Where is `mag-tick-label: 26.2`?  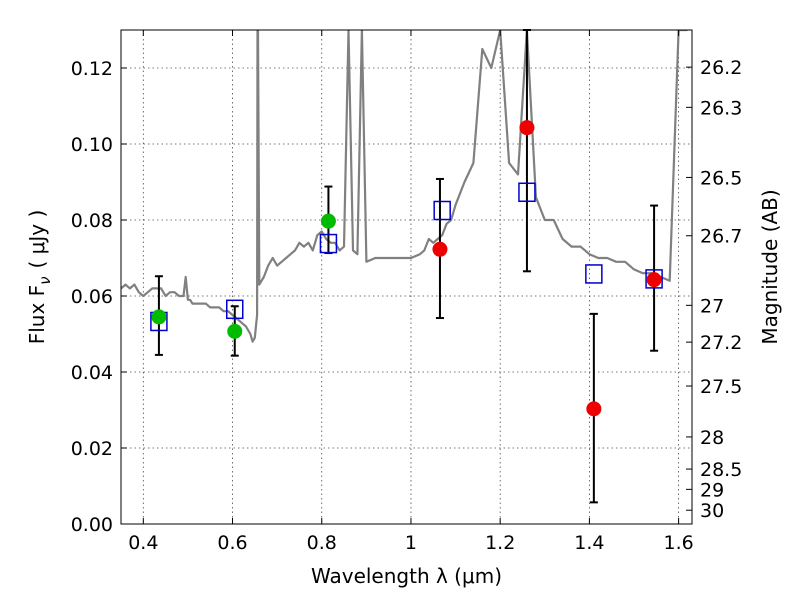 mag-tick-label: 26.2 is located at coordinates (721, 68).